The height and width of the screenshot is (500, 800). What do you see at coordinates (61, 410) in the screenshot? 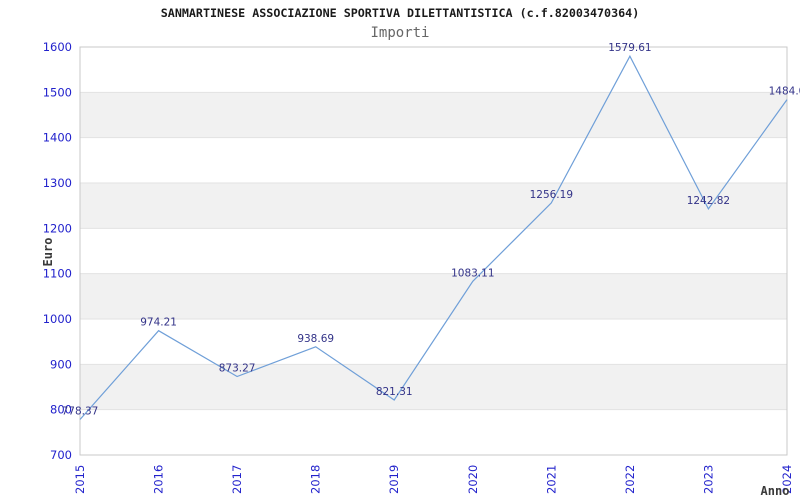
I see `y-tick-label: 800` at bounding box center [61, 410].